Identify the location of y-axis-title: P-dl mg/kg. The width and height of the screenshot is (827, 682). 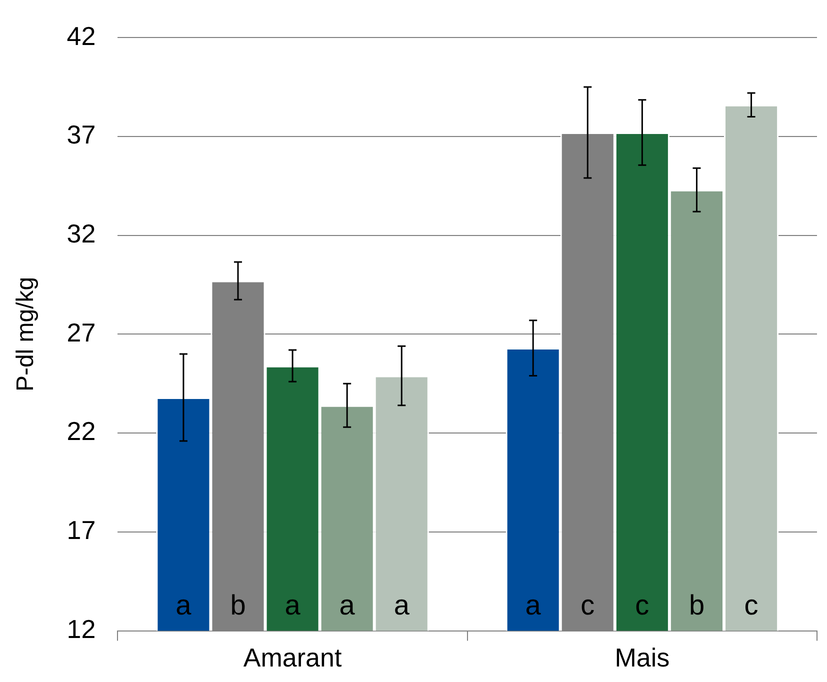
(26, 334).